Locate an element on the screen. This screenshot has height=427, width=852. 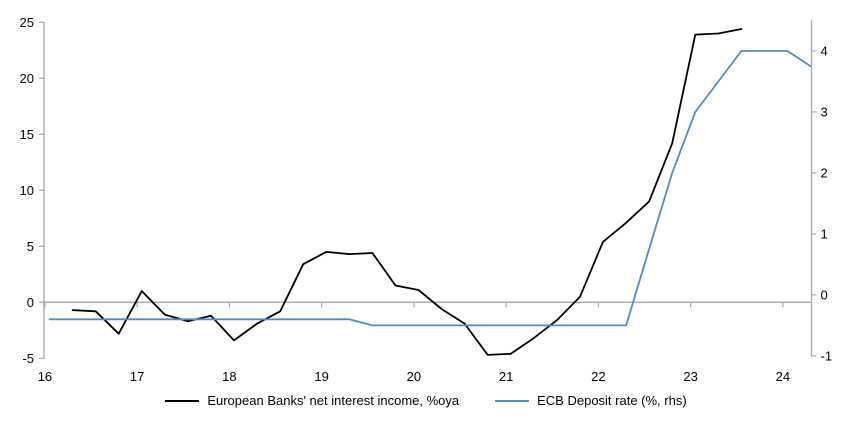
svg-text: 18 is located at coordinates (229, 376).